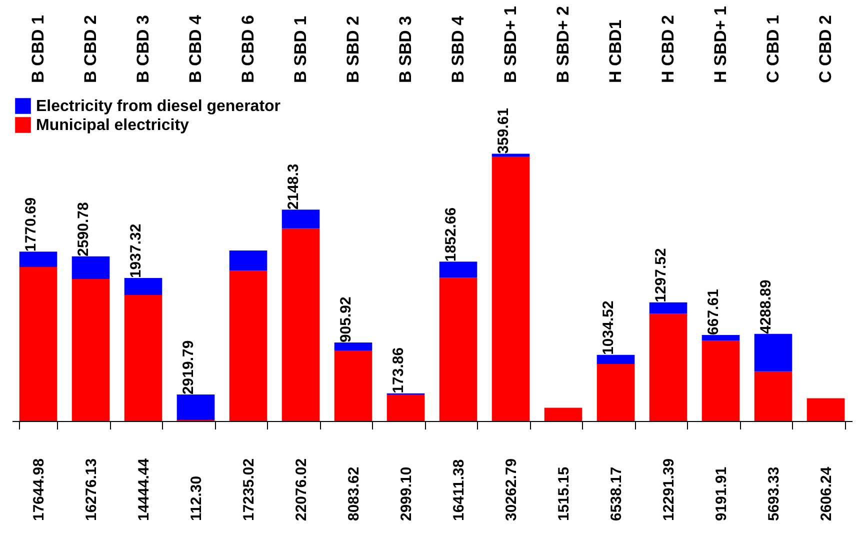 The width and height of the screenshot is (863, 552). What do you see at coordinates (90, 48) in the screenshot?
I see `x-tick-label: B CBD 2` at bounding box center [90, 48].